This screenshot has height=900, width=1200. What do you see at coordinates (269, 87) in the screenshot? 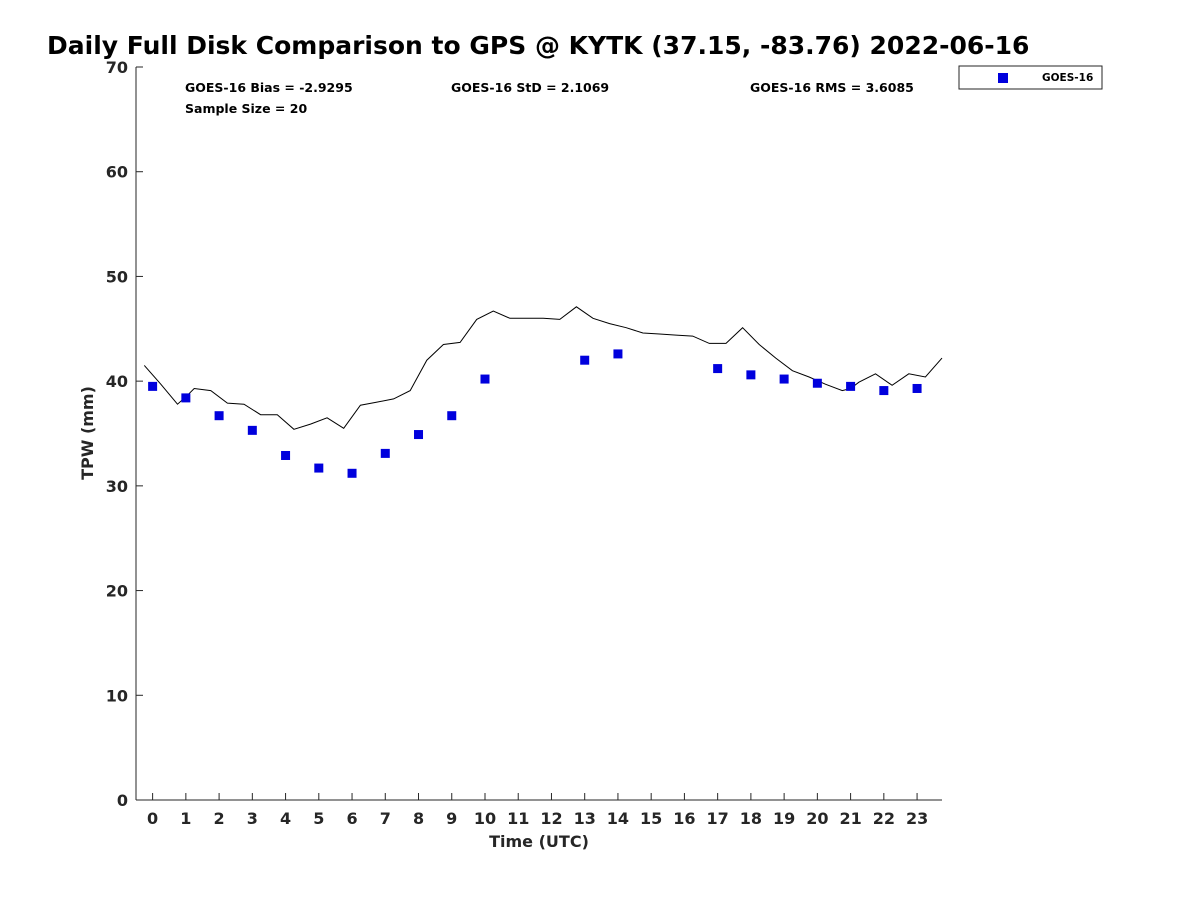
I see `stat-bias: GOES-16 Bias = -2.9295` at bounding box center [269, 87].